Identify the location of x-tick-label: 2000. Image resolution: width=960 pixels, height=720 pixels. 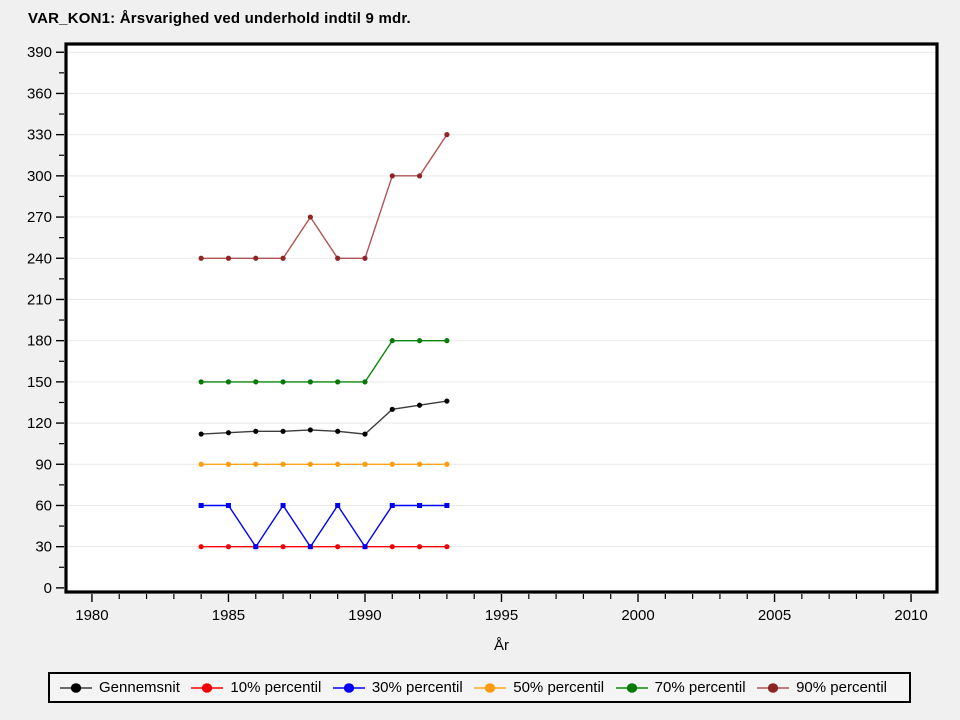
(637, 615).